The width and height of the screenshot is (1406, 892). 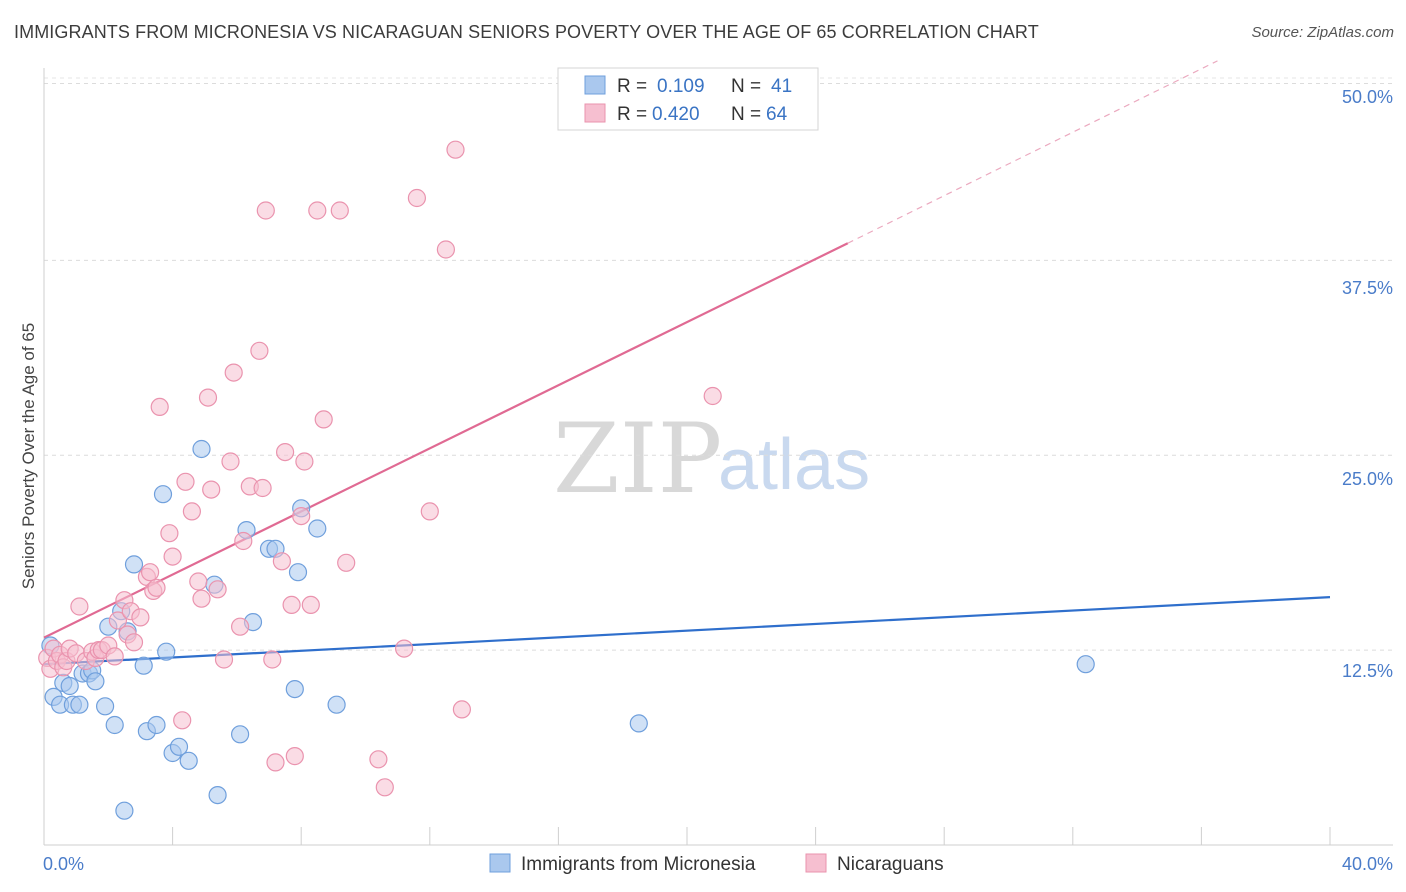 What do you see at coordinates (1367, 479) in the screenshot?
I see `y-tick-label-25: 25.0%` at bounding box center [1367, 479].